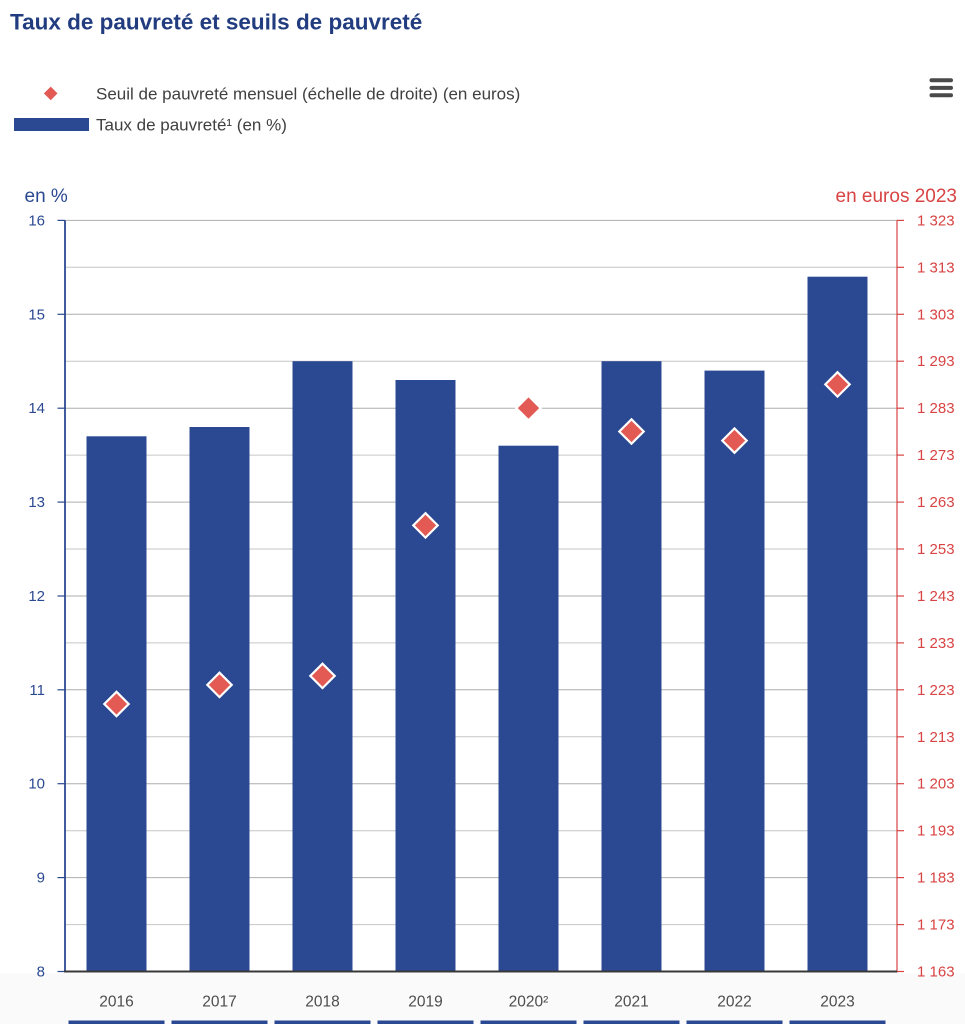 The height and width of the screenshot is (1024, 965). I want to click on svg-text: 1 183, so click(936, 878).